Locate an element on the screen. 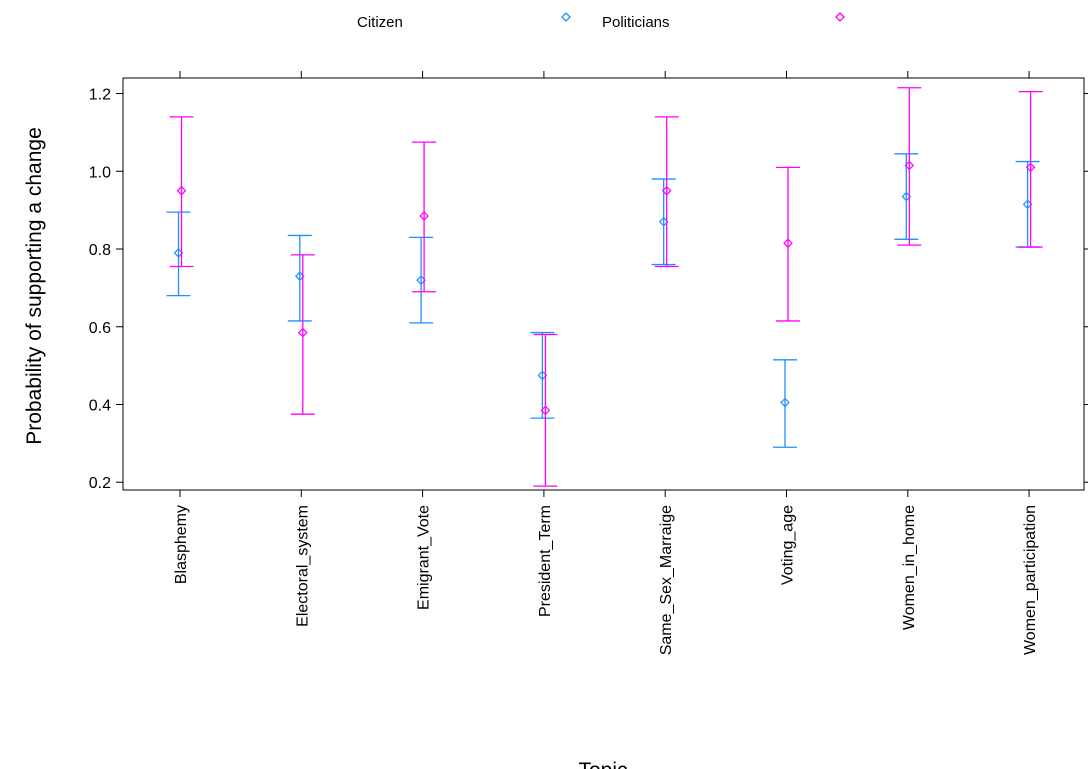 The image size is (1088, 769). y-tick-label: 0.2 is located at coordinates (100, 483).